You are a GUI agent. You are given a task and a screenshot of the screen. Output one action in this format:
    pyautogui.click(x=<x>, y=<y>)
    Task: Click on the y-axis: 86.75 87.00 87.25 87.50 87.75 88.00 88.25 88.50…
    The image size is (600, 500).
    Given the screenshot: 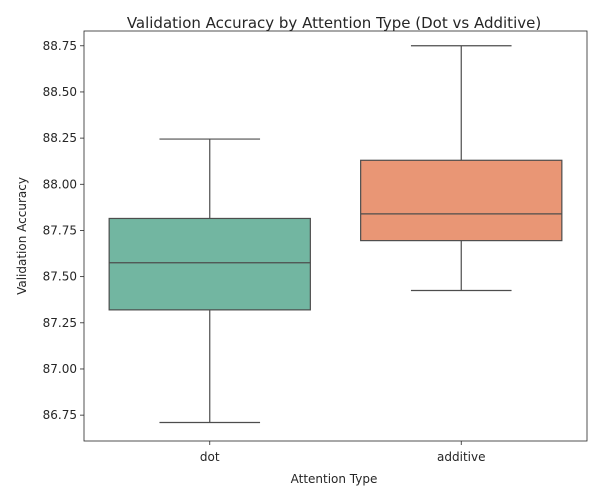 What is the action you would take?
    pyautogui.click(x=63, y=230)
    